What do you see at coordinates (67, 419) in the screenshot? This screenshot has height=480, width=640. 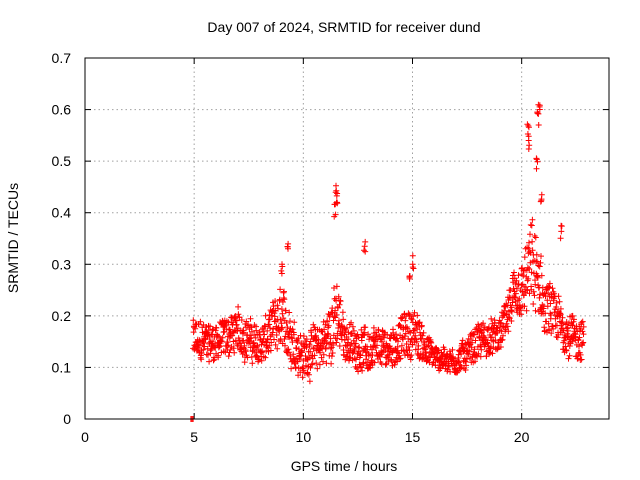 I see `y-tick-label: 0` at bounding box center [67, 419].